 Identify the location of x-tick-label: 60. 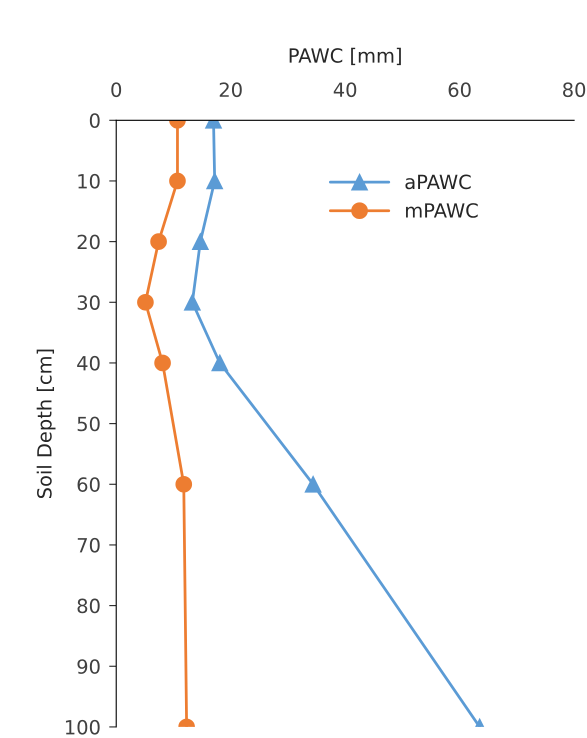
(459, 90).